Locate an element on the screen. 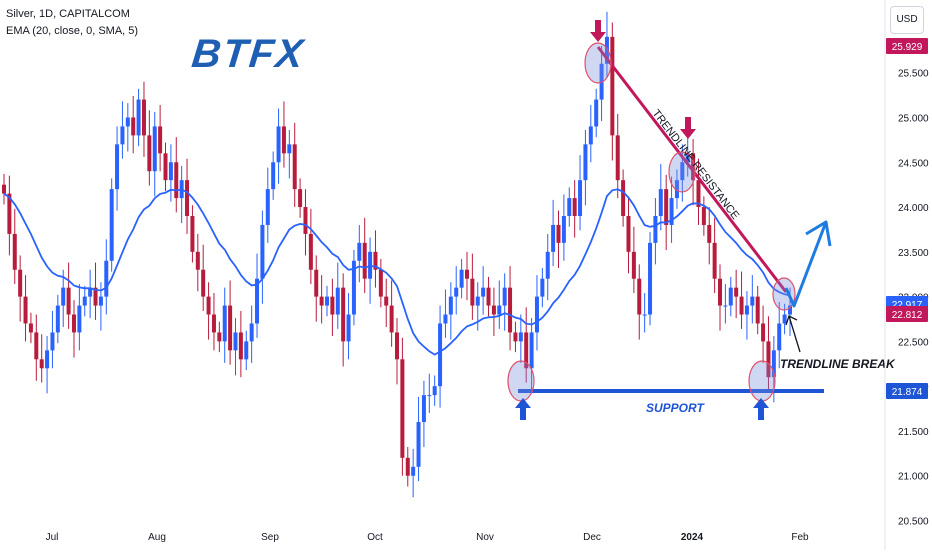 This screenshot has width=932, height=555. x-tick-label: Feb is located at coordinates (800, 537).